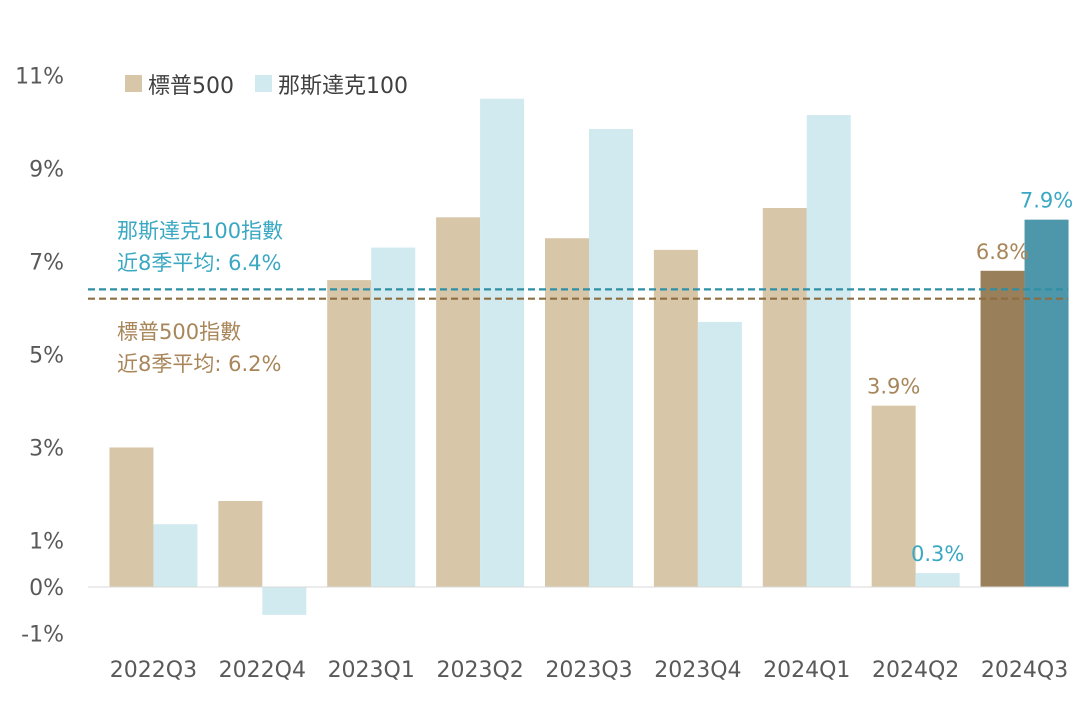 Image resolution: width=1077 pixels, height=718 pixels. Describe the element at coordinates (915, 670) in the screenshot. I see `x-tick-label: 2024Q2` at that location.